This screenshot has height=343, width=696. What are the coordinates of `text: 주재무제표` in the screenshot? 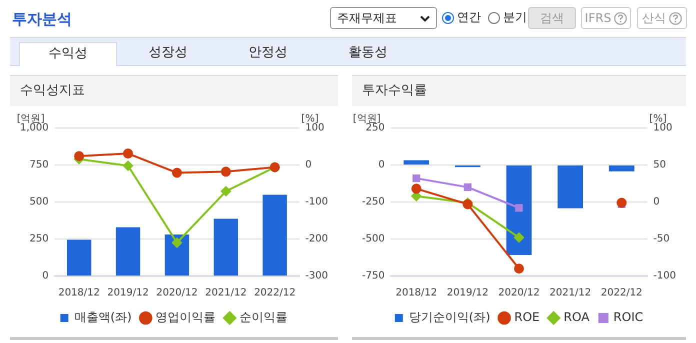 It's located at (367, 18).